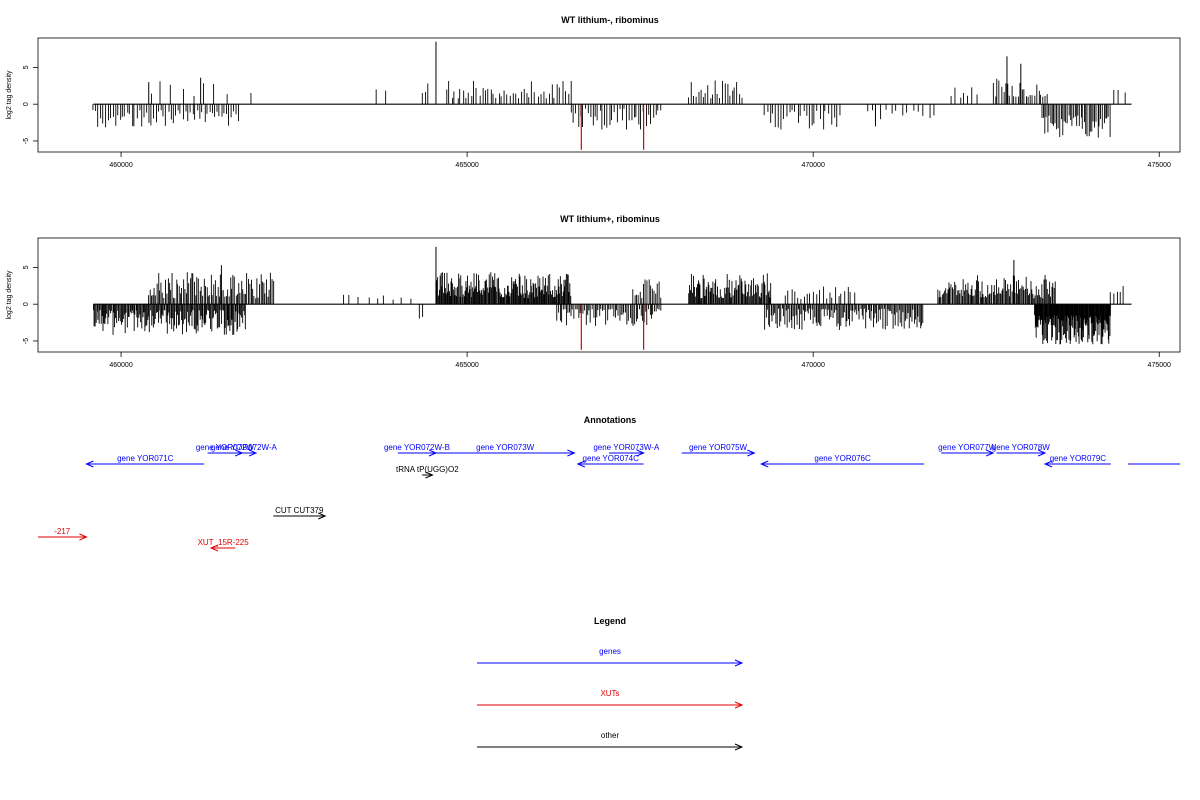  I want to click on annotation-feature: gene YOR073W-A, so click(626, 450).